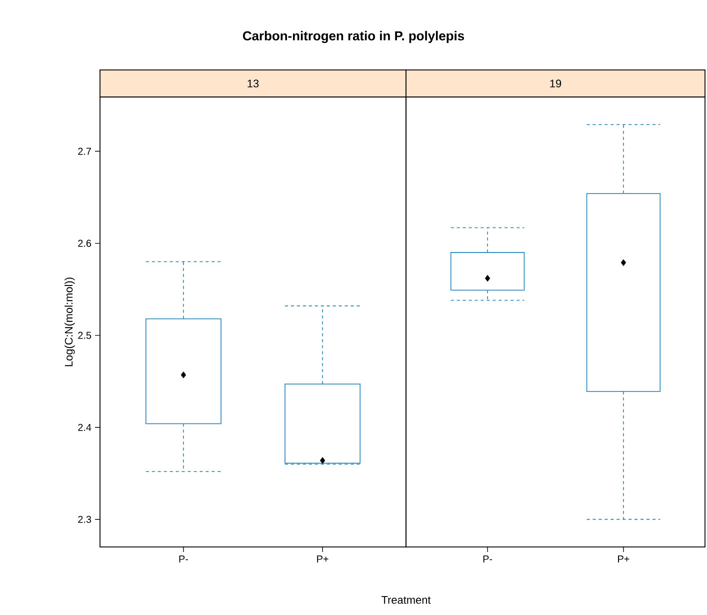 Image resolution: width=707 pixels, height=615 pixels. I want to click on chart-subtitle: 13, so click(253, 84).